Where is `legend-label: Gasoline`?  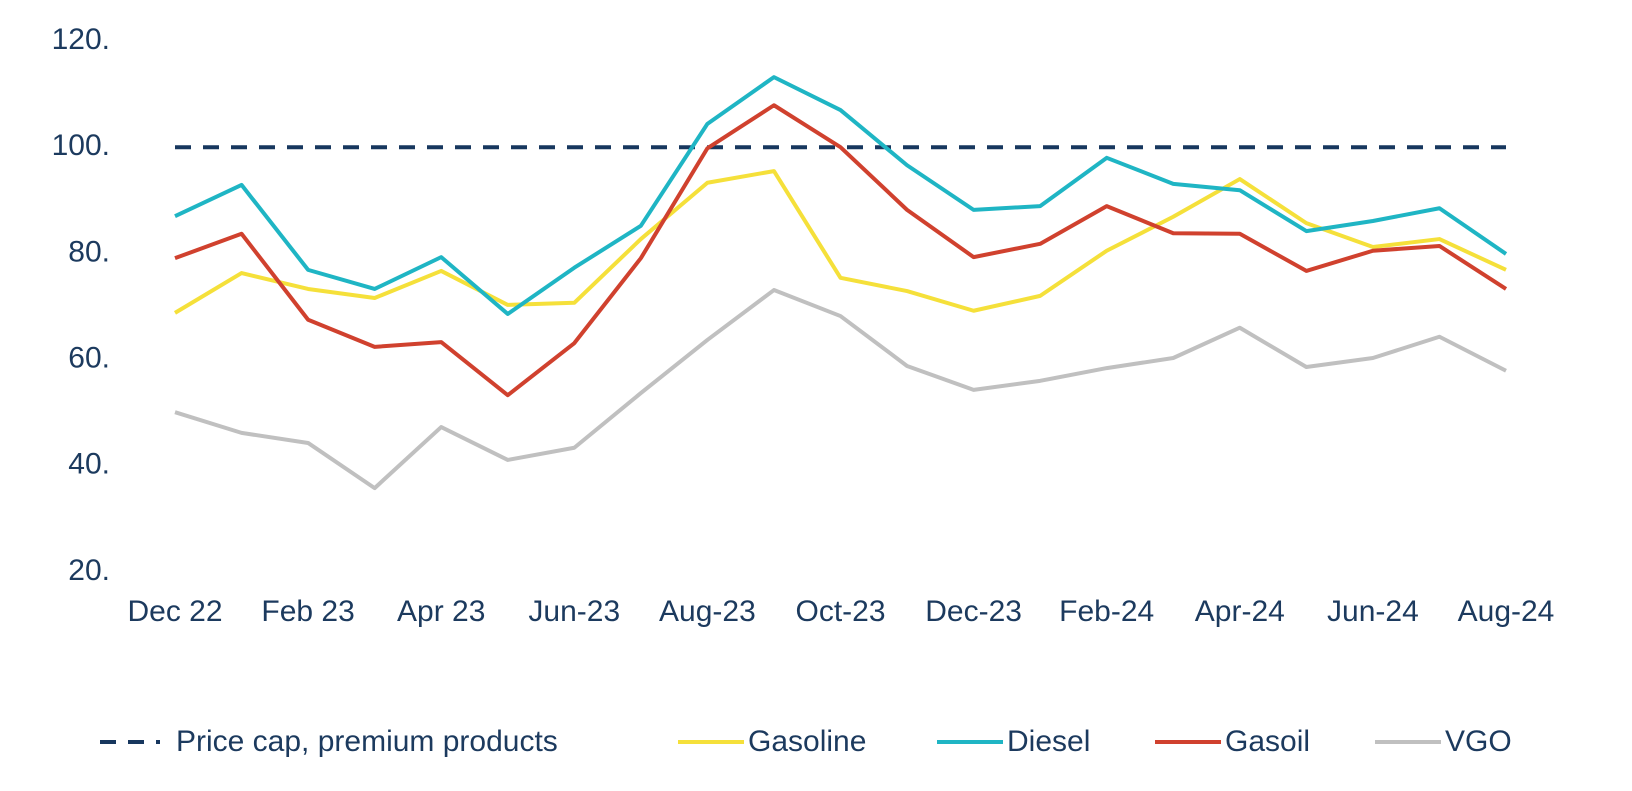
legend-label: Gasoline is located at coordinates (807, 741).